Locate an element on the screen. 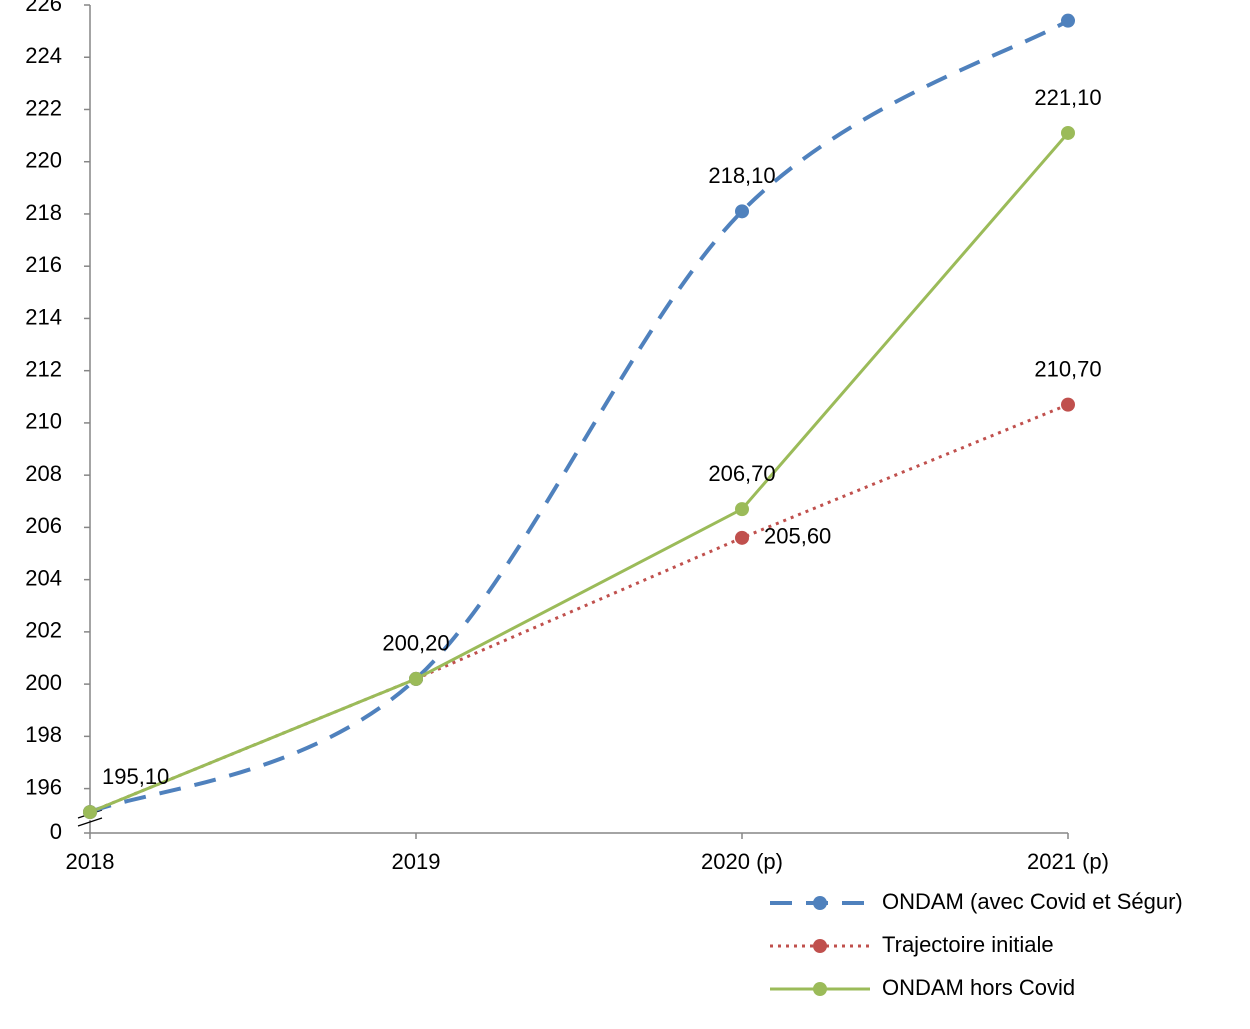 This screenshot has height=1029, width=1250. y-tick-label: 206 is located at coordinates (43, 525).